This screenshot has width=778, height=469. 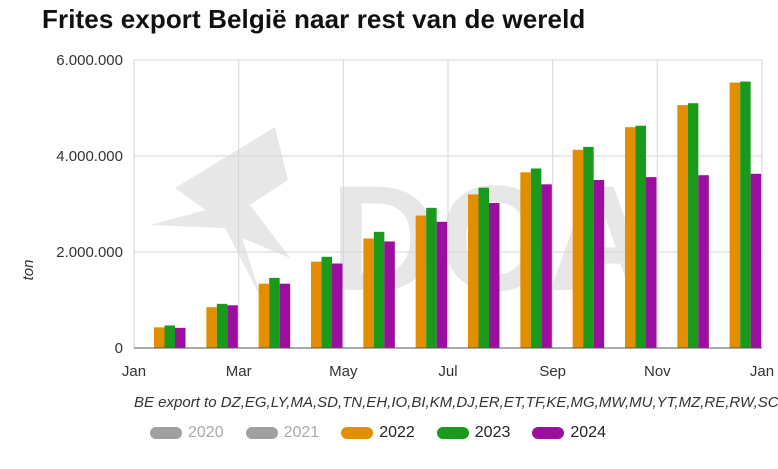 What do you see at coordinates (492, 432) in the screenshot?
I see `legend-label: 2023` at bounding box center [492, 432].